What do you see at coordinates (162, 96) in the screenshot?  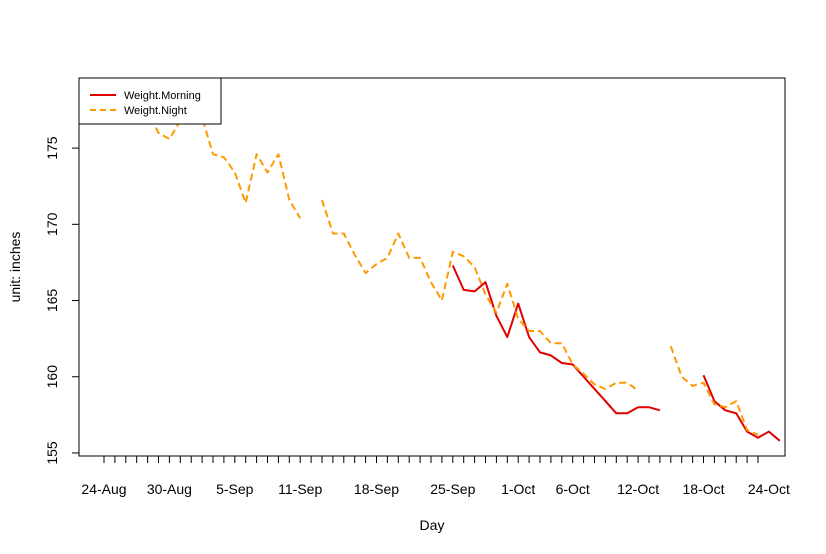 I see `legend-label-weight-morning: Weight.Morning` at bounding box center [162, 96].